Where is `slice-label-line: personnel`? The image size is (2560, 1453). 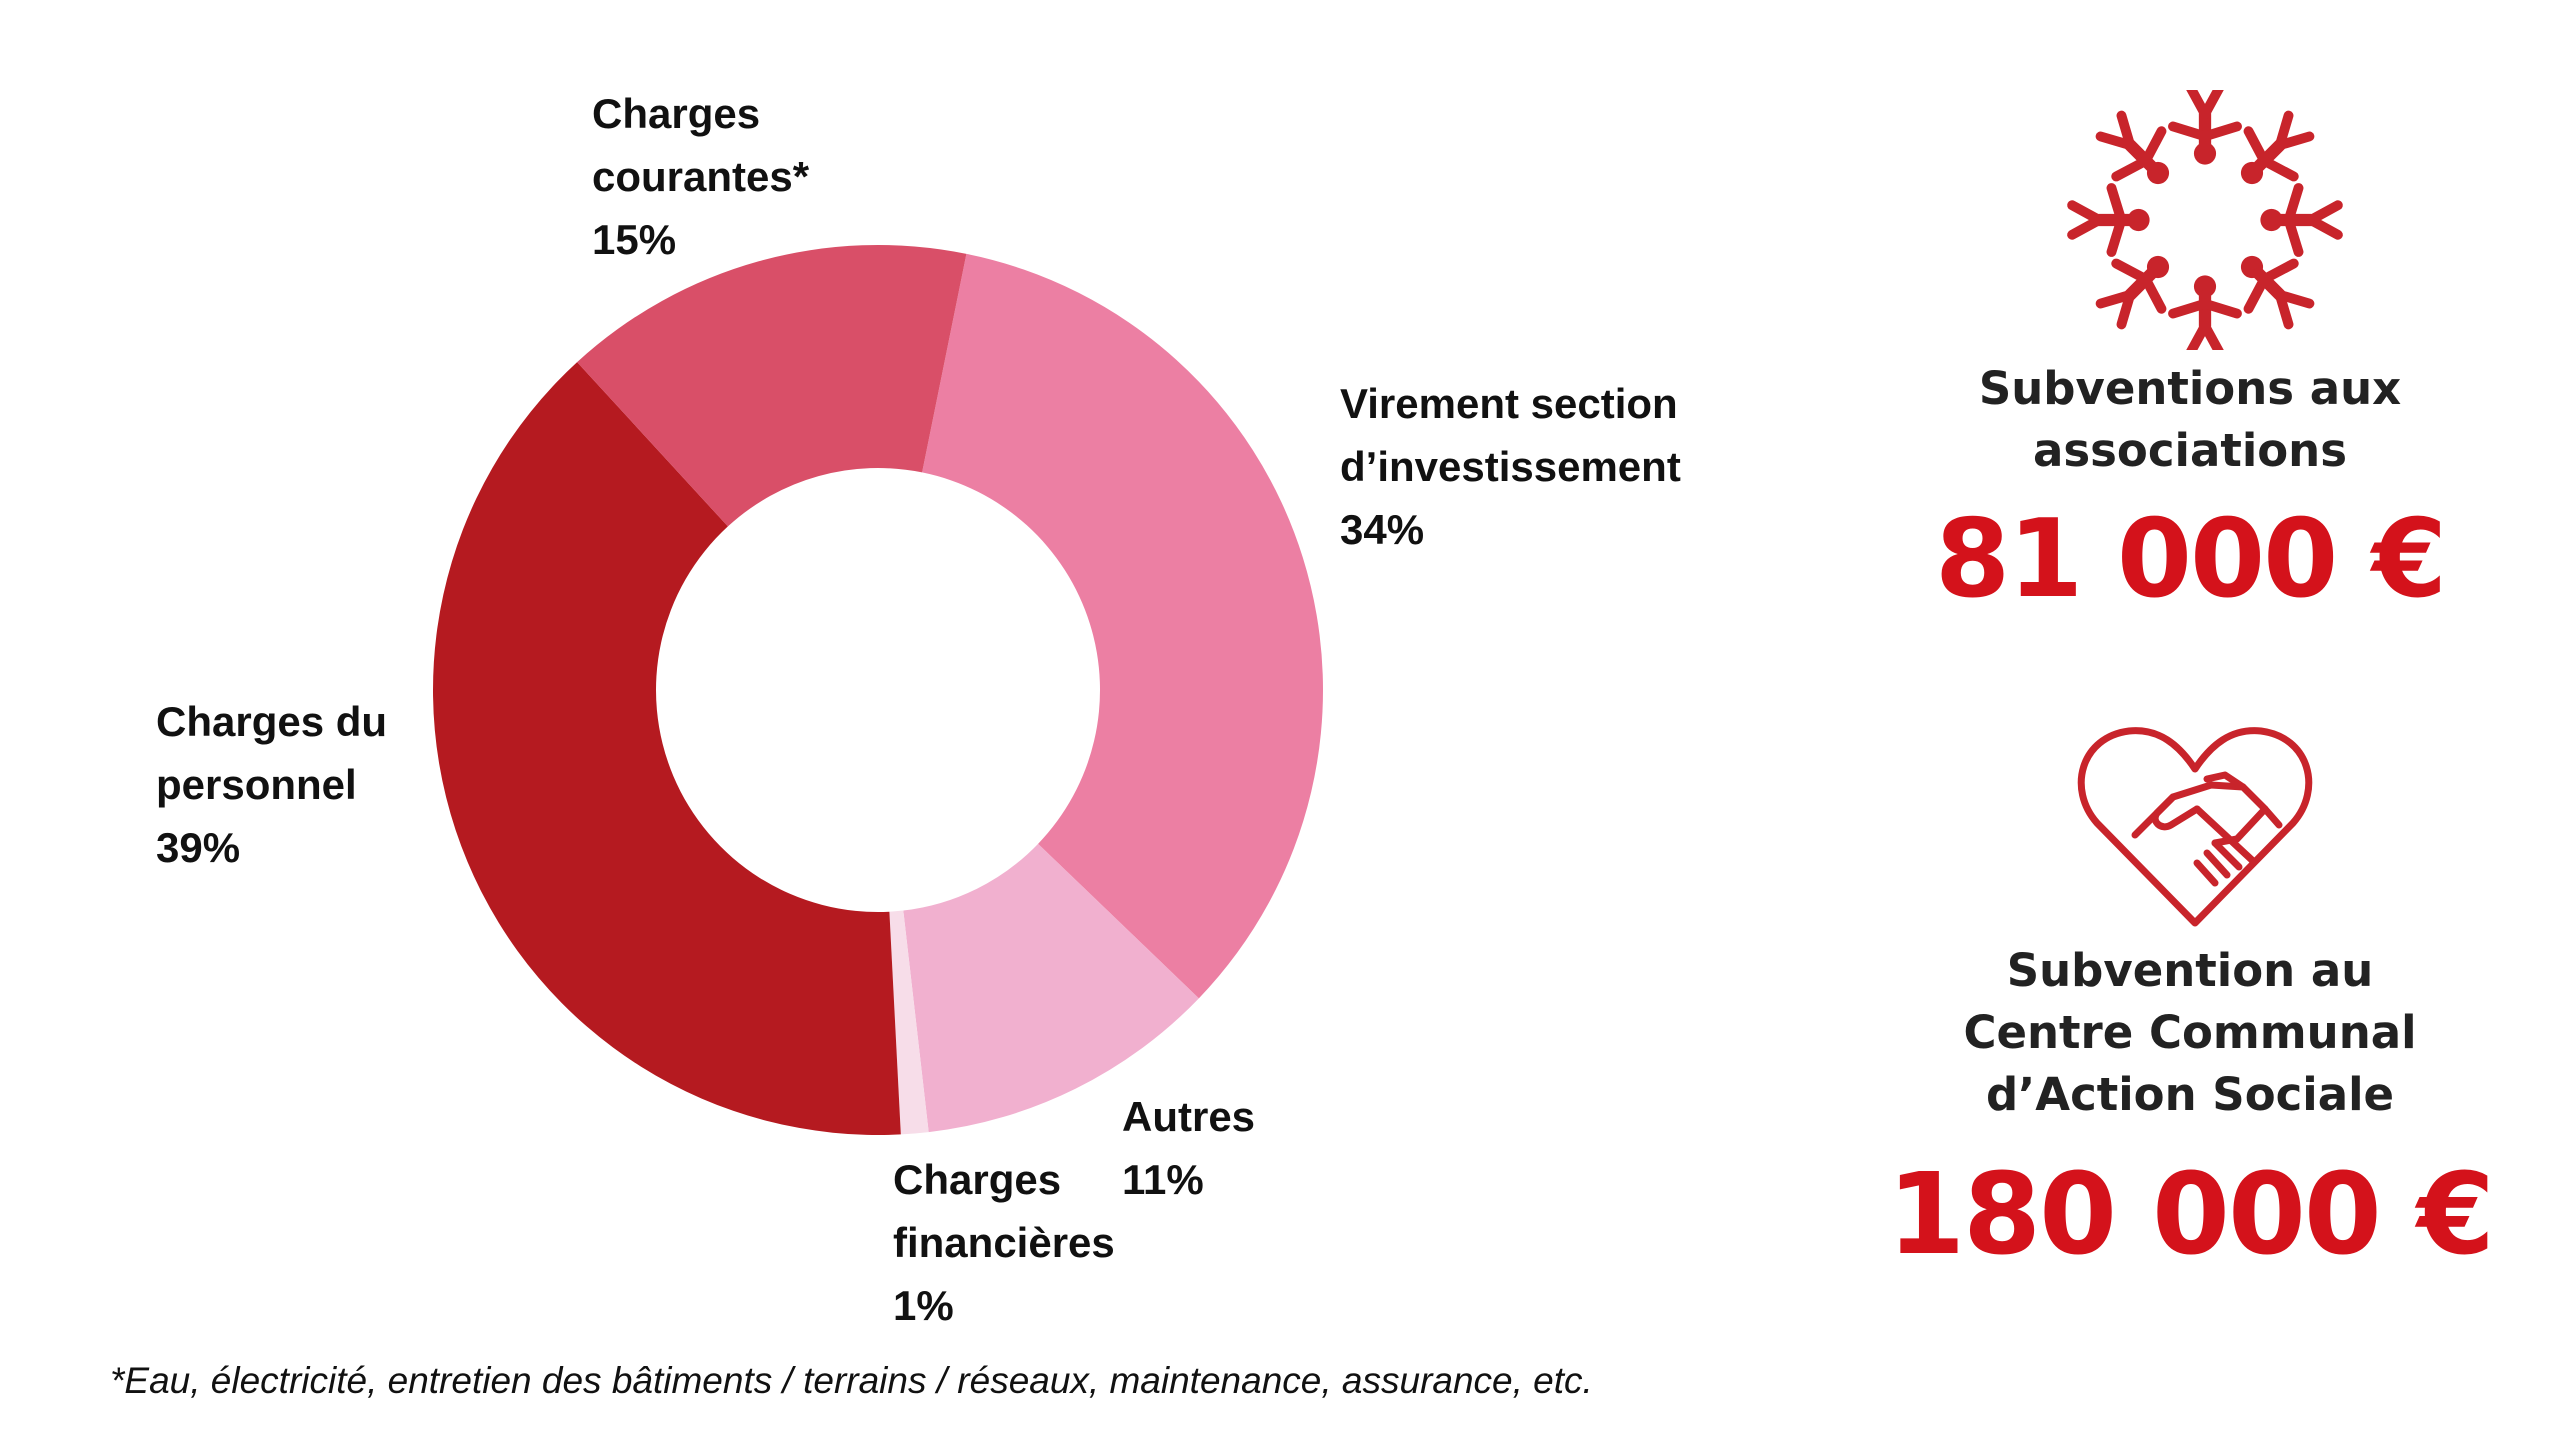
slice-label-line: personnel is located at coordinates (256, 784).